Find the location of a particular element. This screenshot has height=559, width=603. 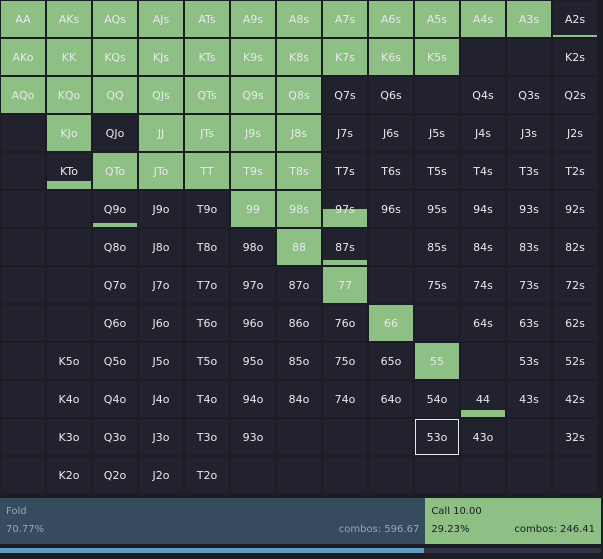

hand-cell-KJs: KJs is located at coordinates (161, 57).